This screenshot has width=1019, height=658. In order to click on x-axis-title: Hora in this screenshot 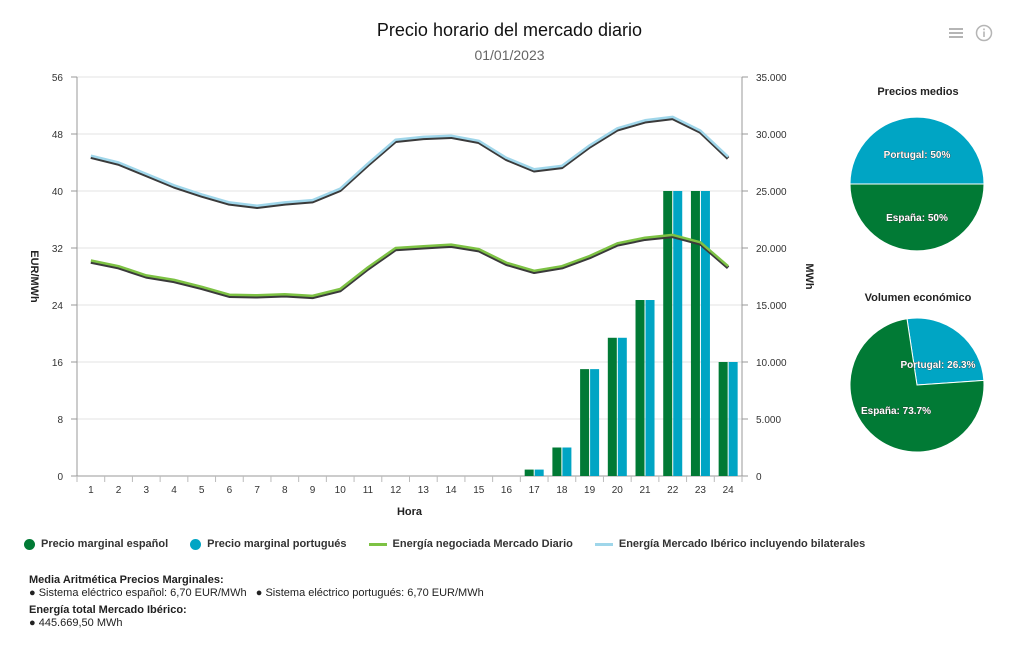, I will do `click(410, 512)`.